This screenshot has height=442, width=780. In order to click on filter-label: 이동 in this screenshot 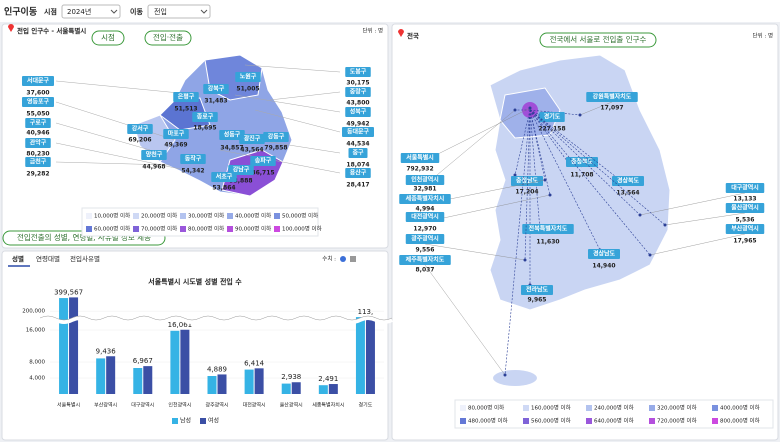, I will do `click(136, 11)`.